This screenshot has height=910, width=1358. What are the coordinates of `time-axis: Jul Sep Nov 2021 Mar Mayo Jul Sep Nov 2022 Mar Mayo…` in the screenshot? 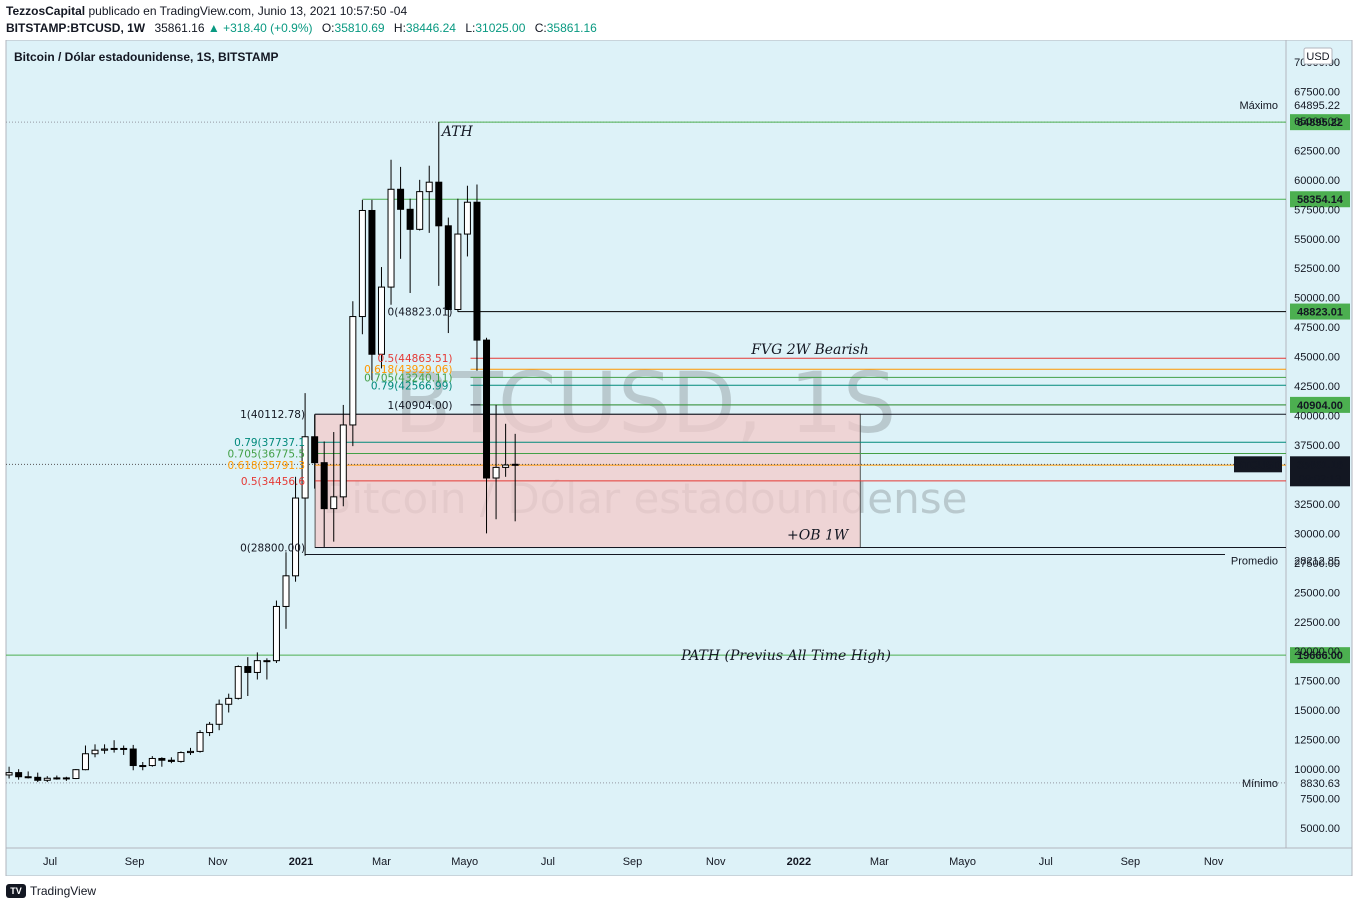 It's located at (633, 862).